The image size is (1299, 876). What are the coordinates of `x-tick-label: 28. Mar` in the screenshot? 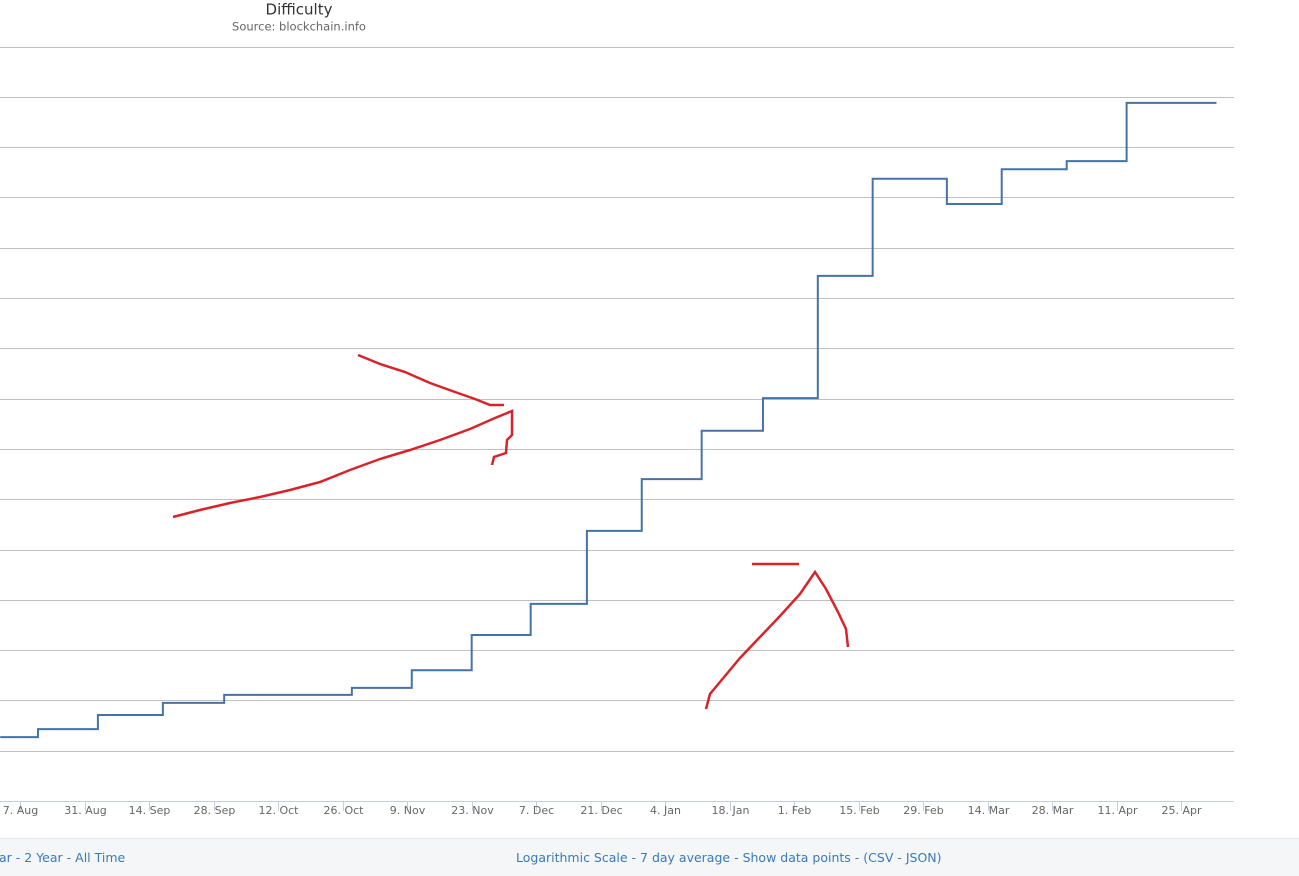 It's located at (1053, 810).